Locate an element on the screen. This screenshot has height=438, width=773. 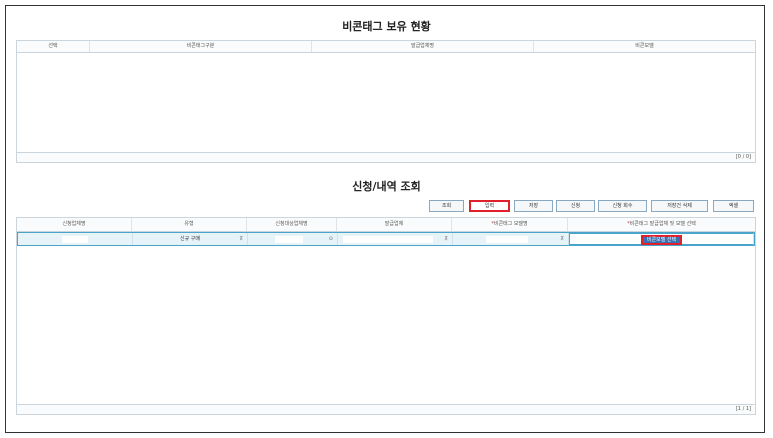
col-model-select-label: 비콘태그 발급업체 및 모델 선택 is located at coordinates (662, 224).